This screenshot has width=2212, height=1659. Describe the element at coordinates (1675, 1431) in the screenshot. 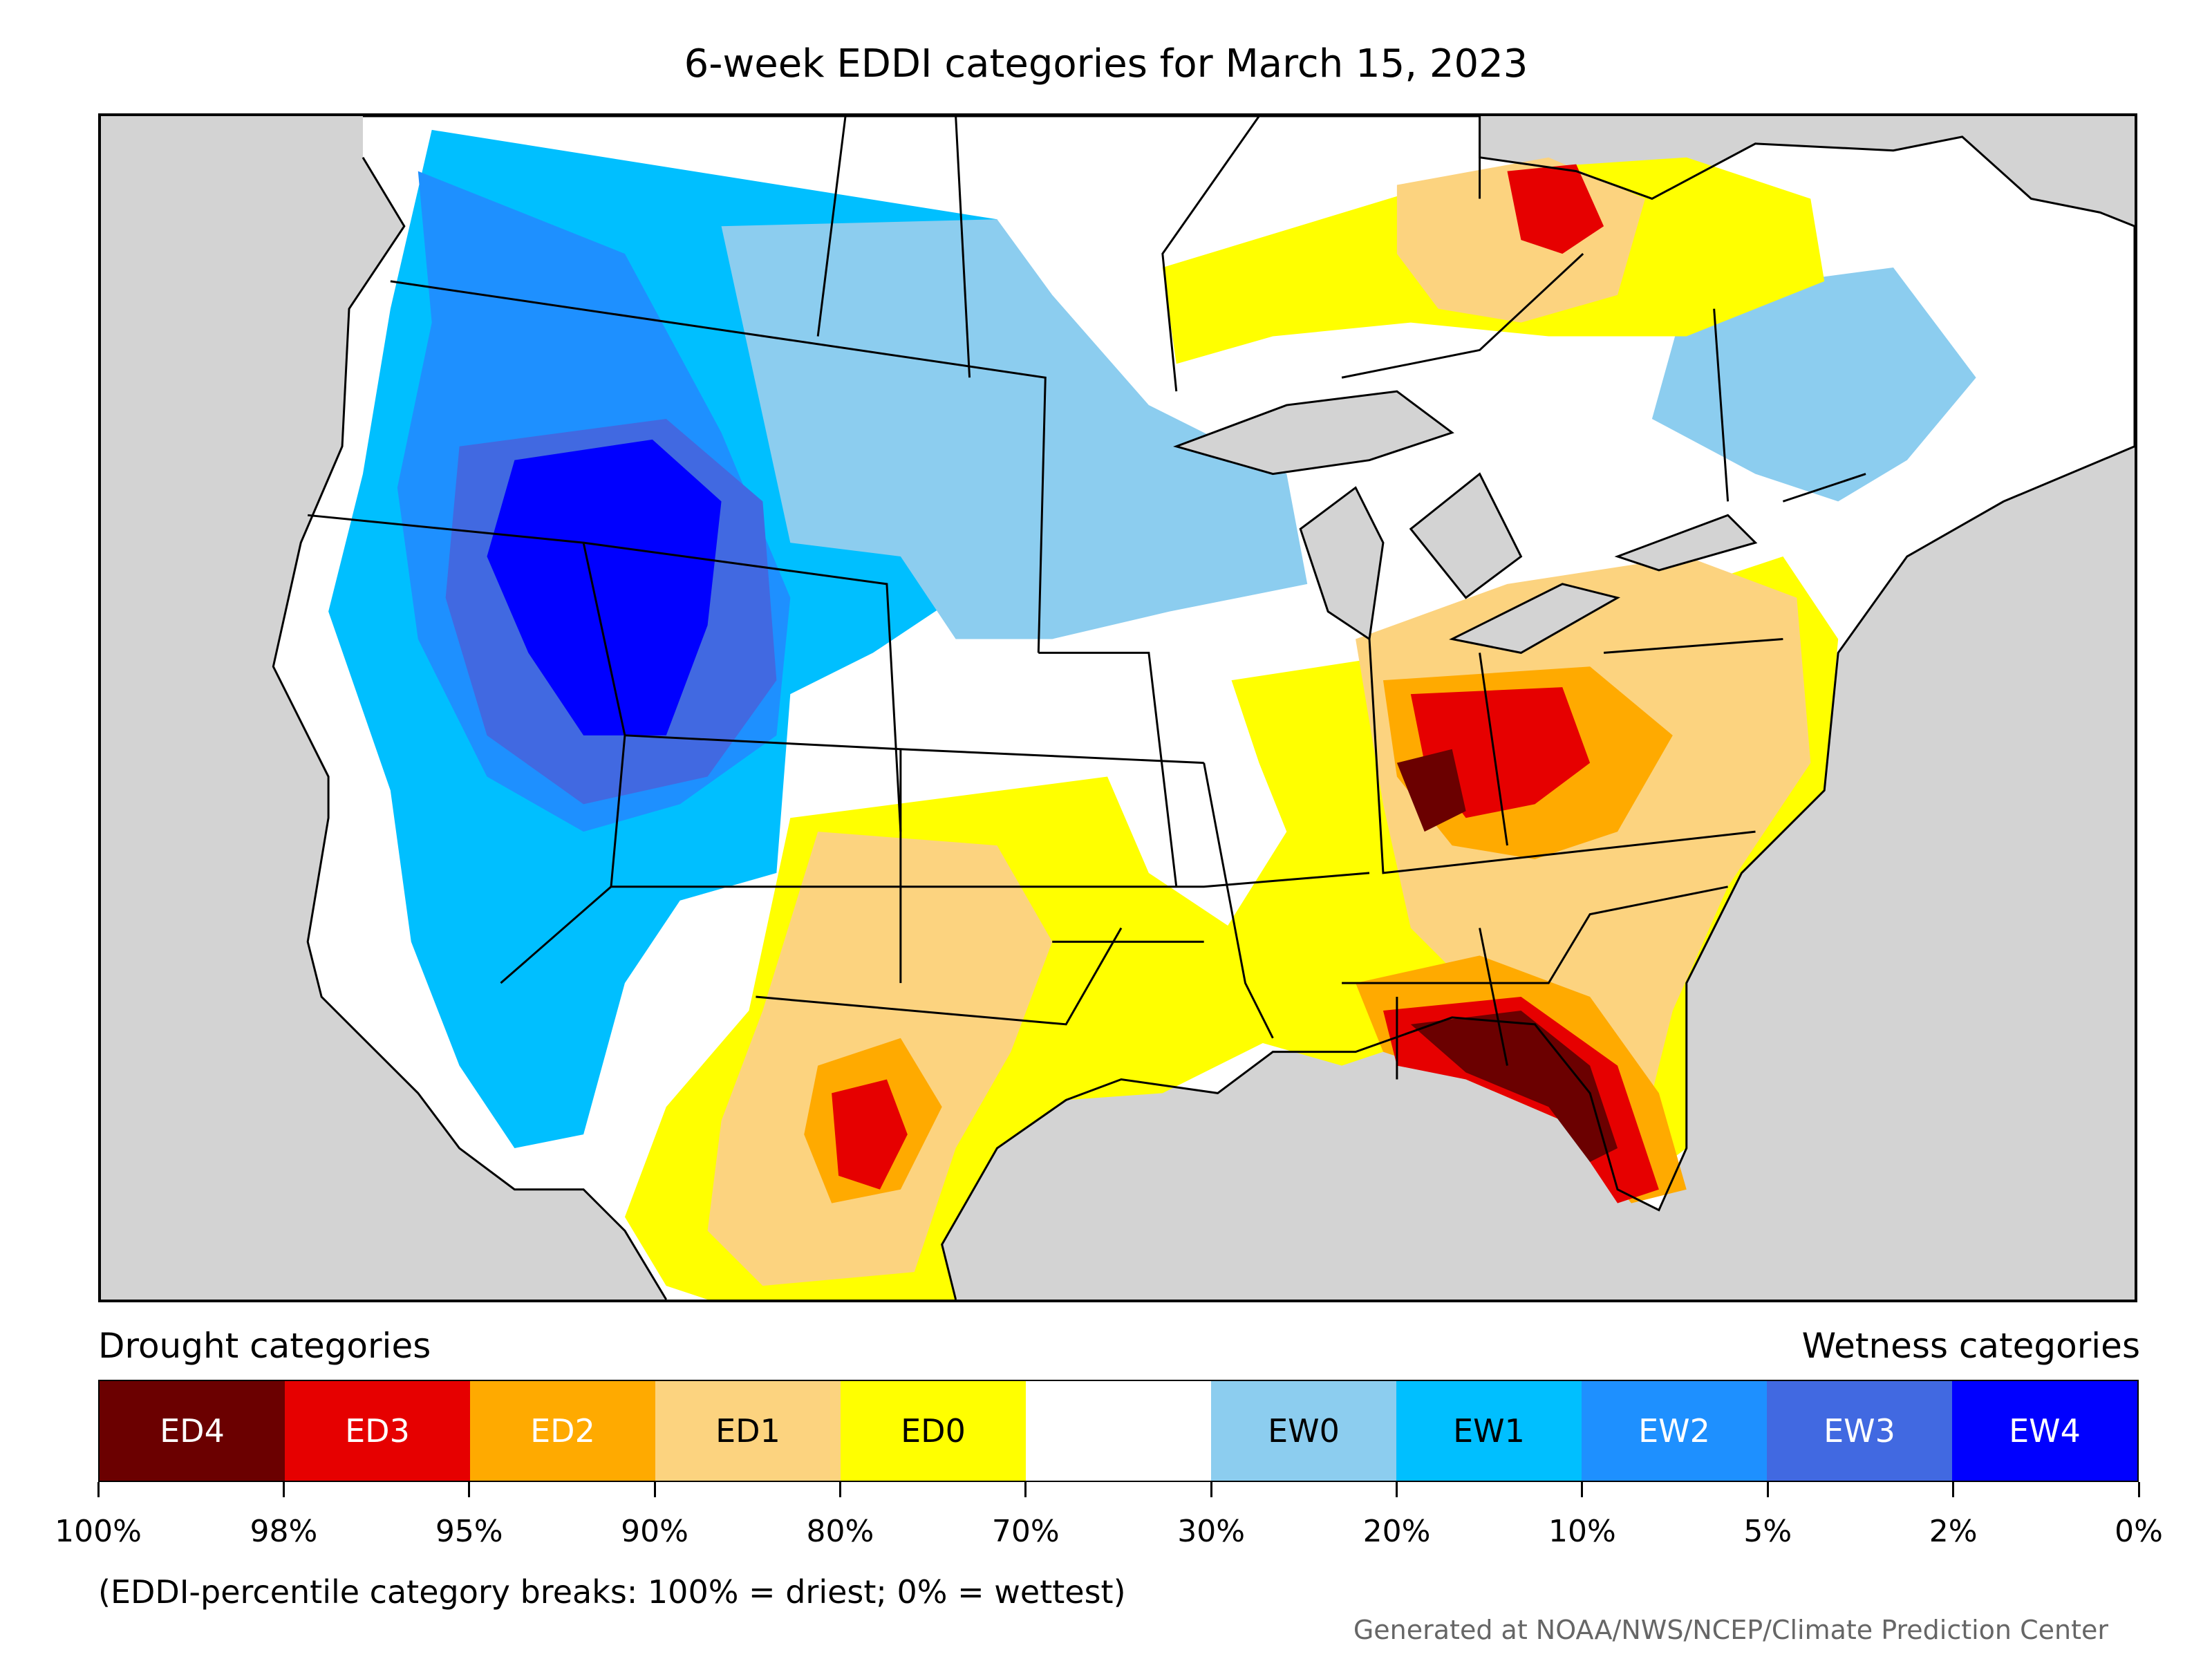

I see `legend-box-ew2: EW2` at that location.